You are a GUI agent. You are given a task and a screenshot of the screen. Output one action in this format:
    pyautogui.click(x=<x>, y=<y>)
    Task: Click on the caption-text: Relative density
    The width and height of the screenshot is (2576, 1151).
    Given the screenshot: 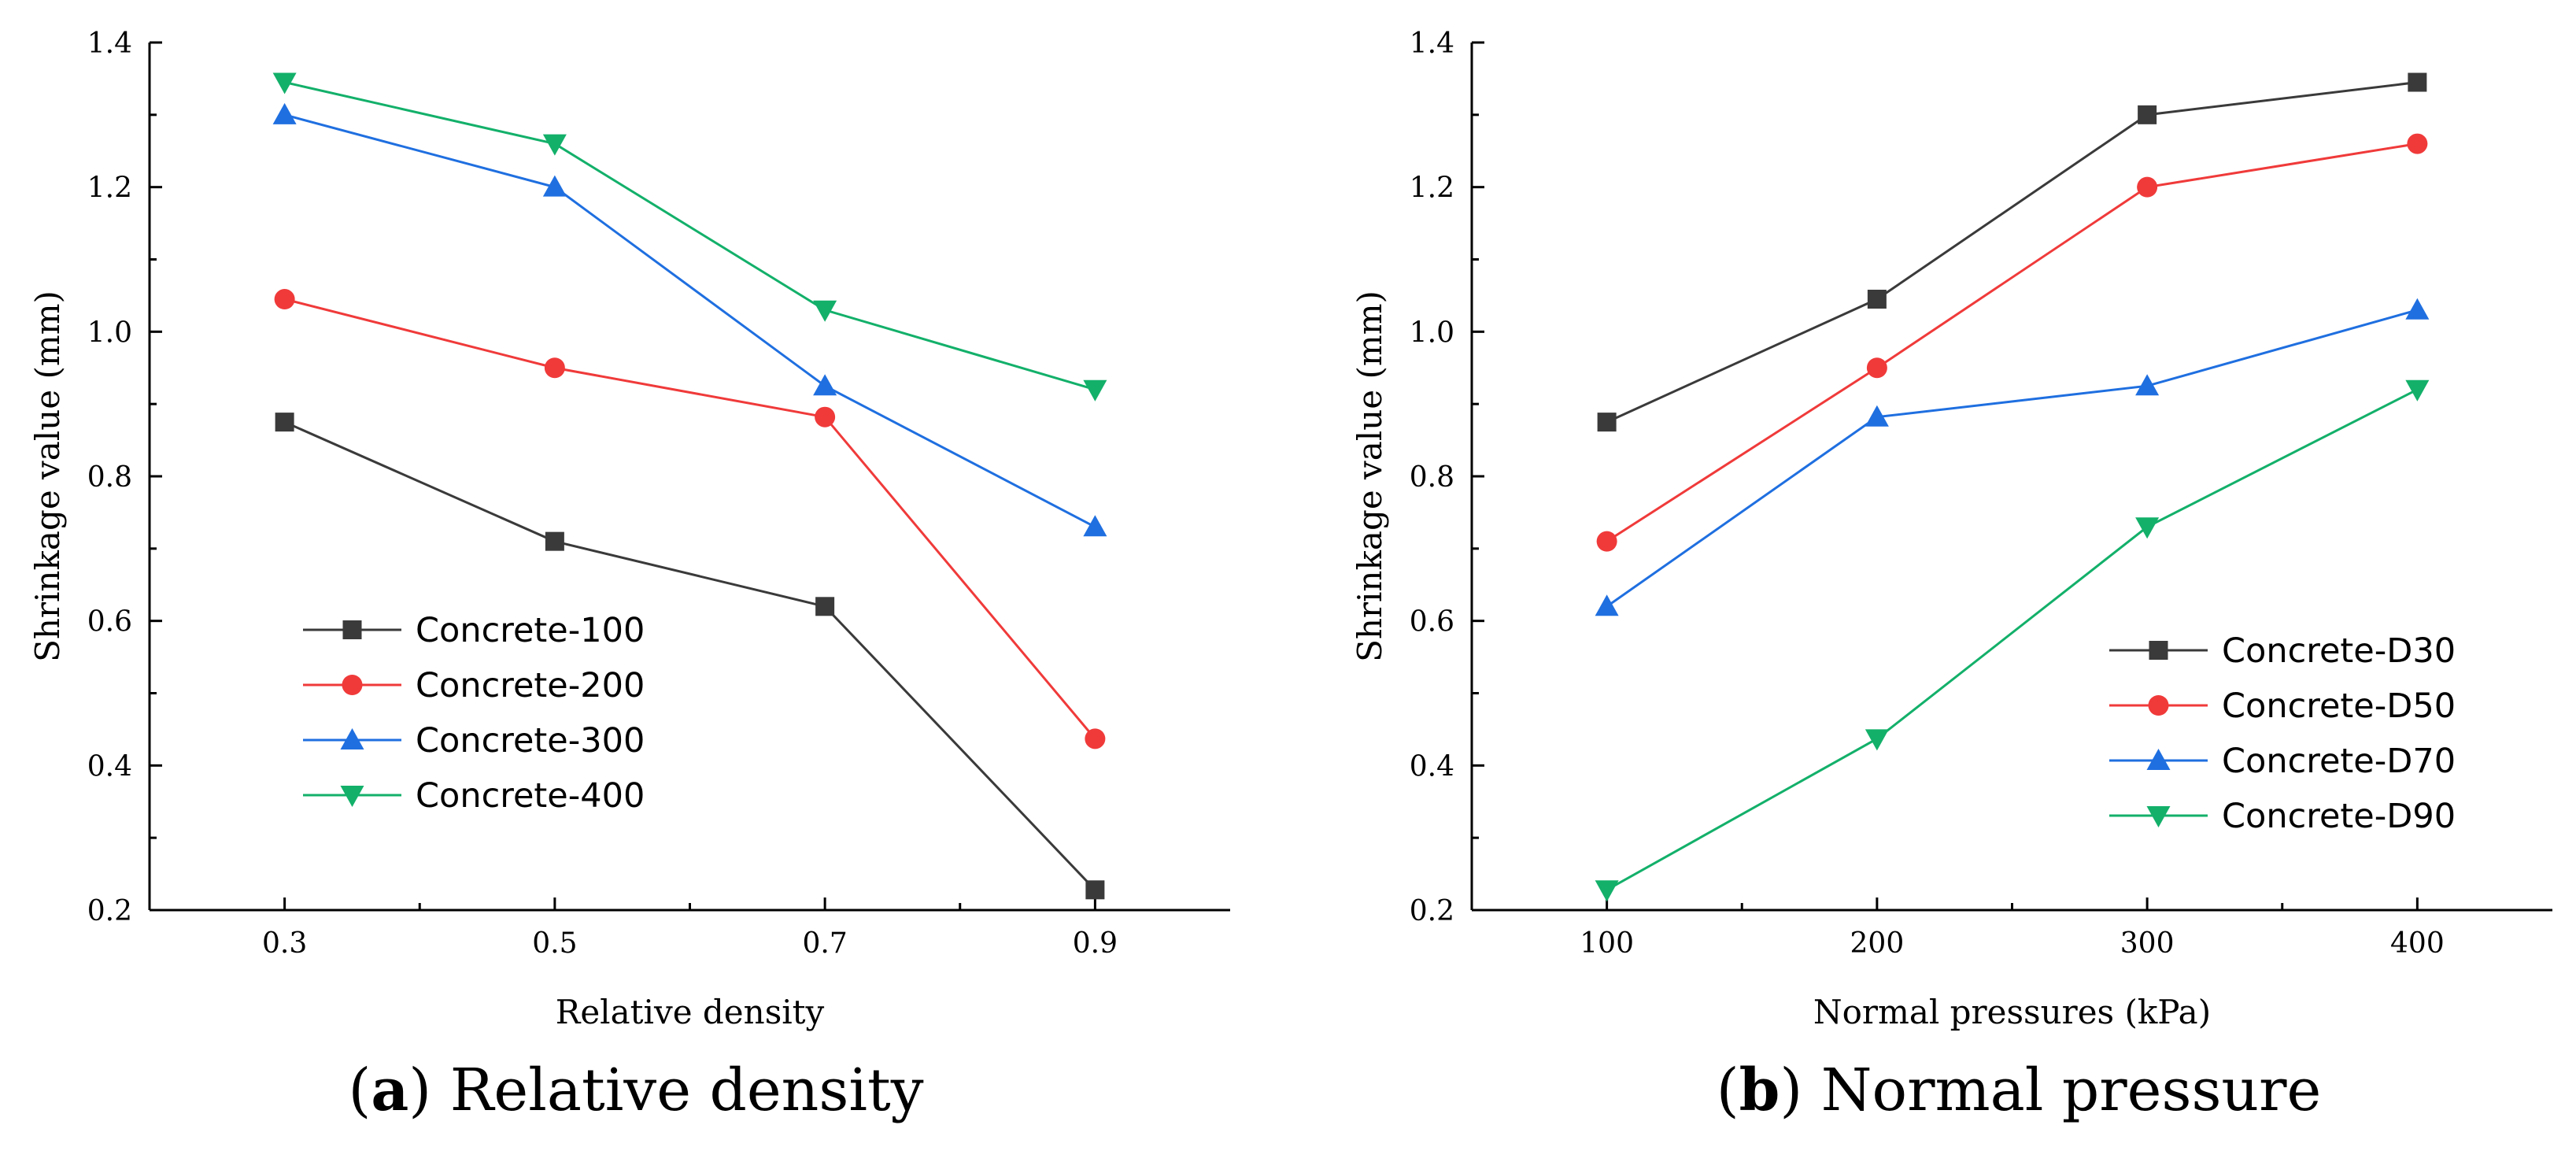 What is the action you would take?
    pyautogui.click(x=687, y=1090)
    